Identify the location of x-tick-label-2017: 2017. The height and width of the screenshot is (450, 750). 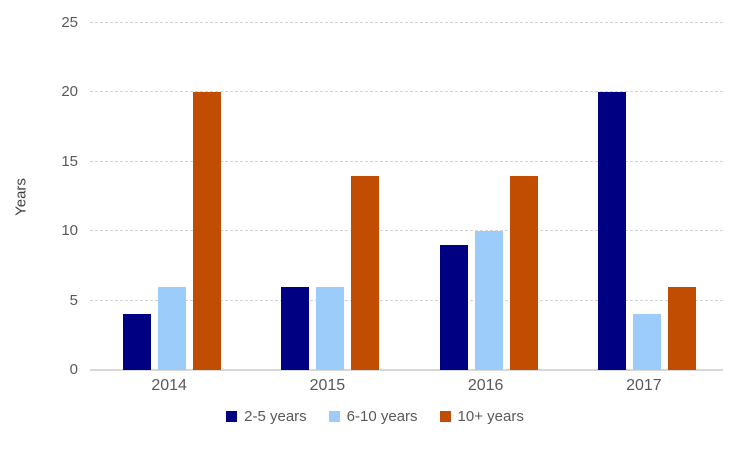
(644, 385).